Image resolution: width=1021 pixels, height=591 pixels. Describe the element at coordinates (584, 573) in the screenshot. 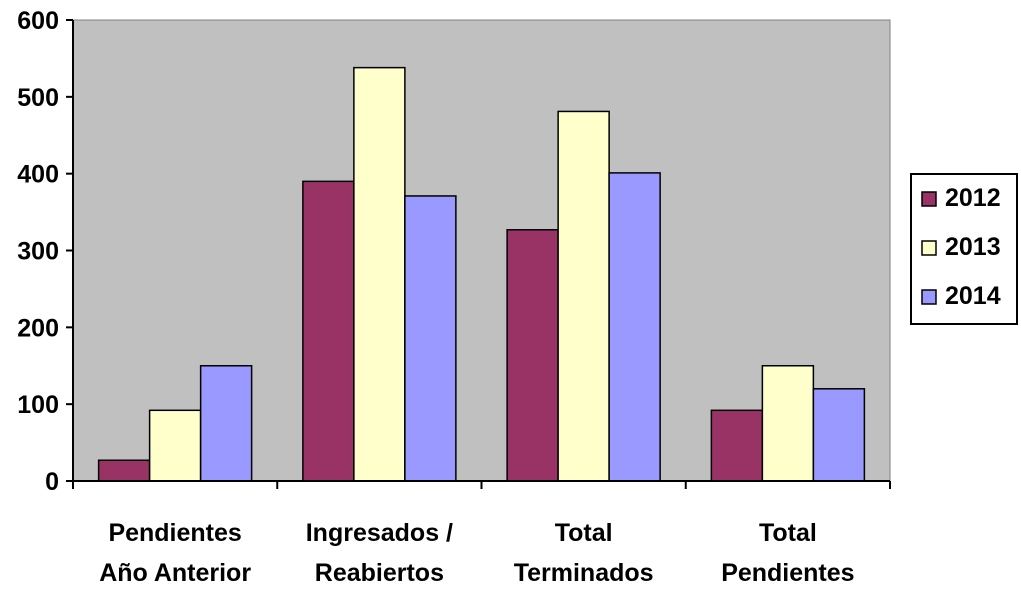

I see `x-category-label: Terminados` at that location.